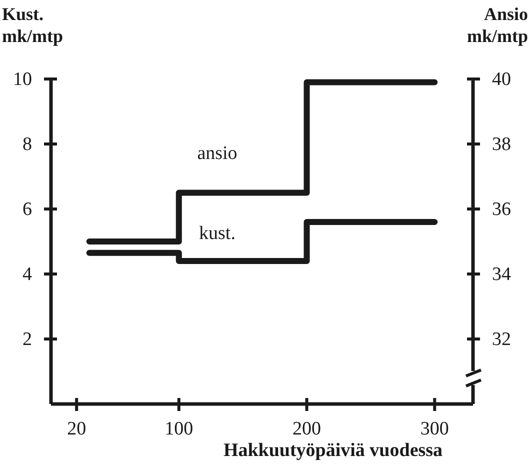  Describe the element at coordinates (27, 339) in the screenshot. I see `y-tick-label: 2` at that location.